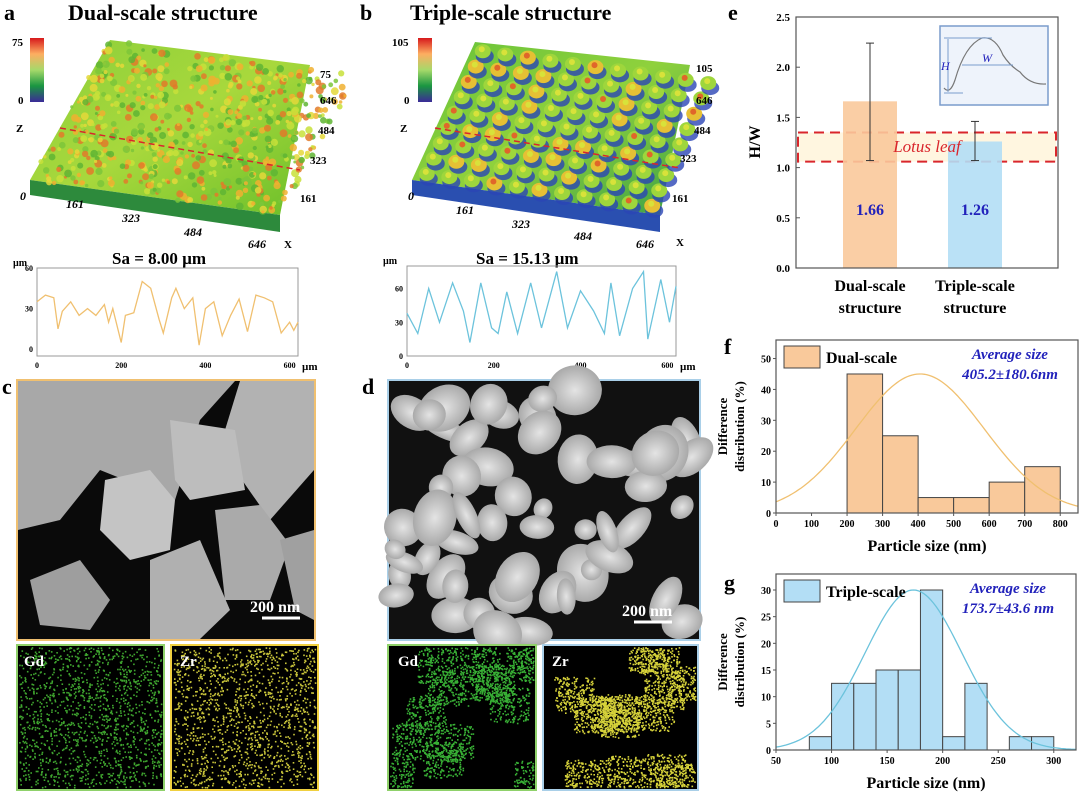 Image resolution: width=1080 pixels, height=797 pixels. What do you see at coordinates (702, 131) in the screenshot?
I see `y-tick-b: 484` at bounding box center [702, 131].